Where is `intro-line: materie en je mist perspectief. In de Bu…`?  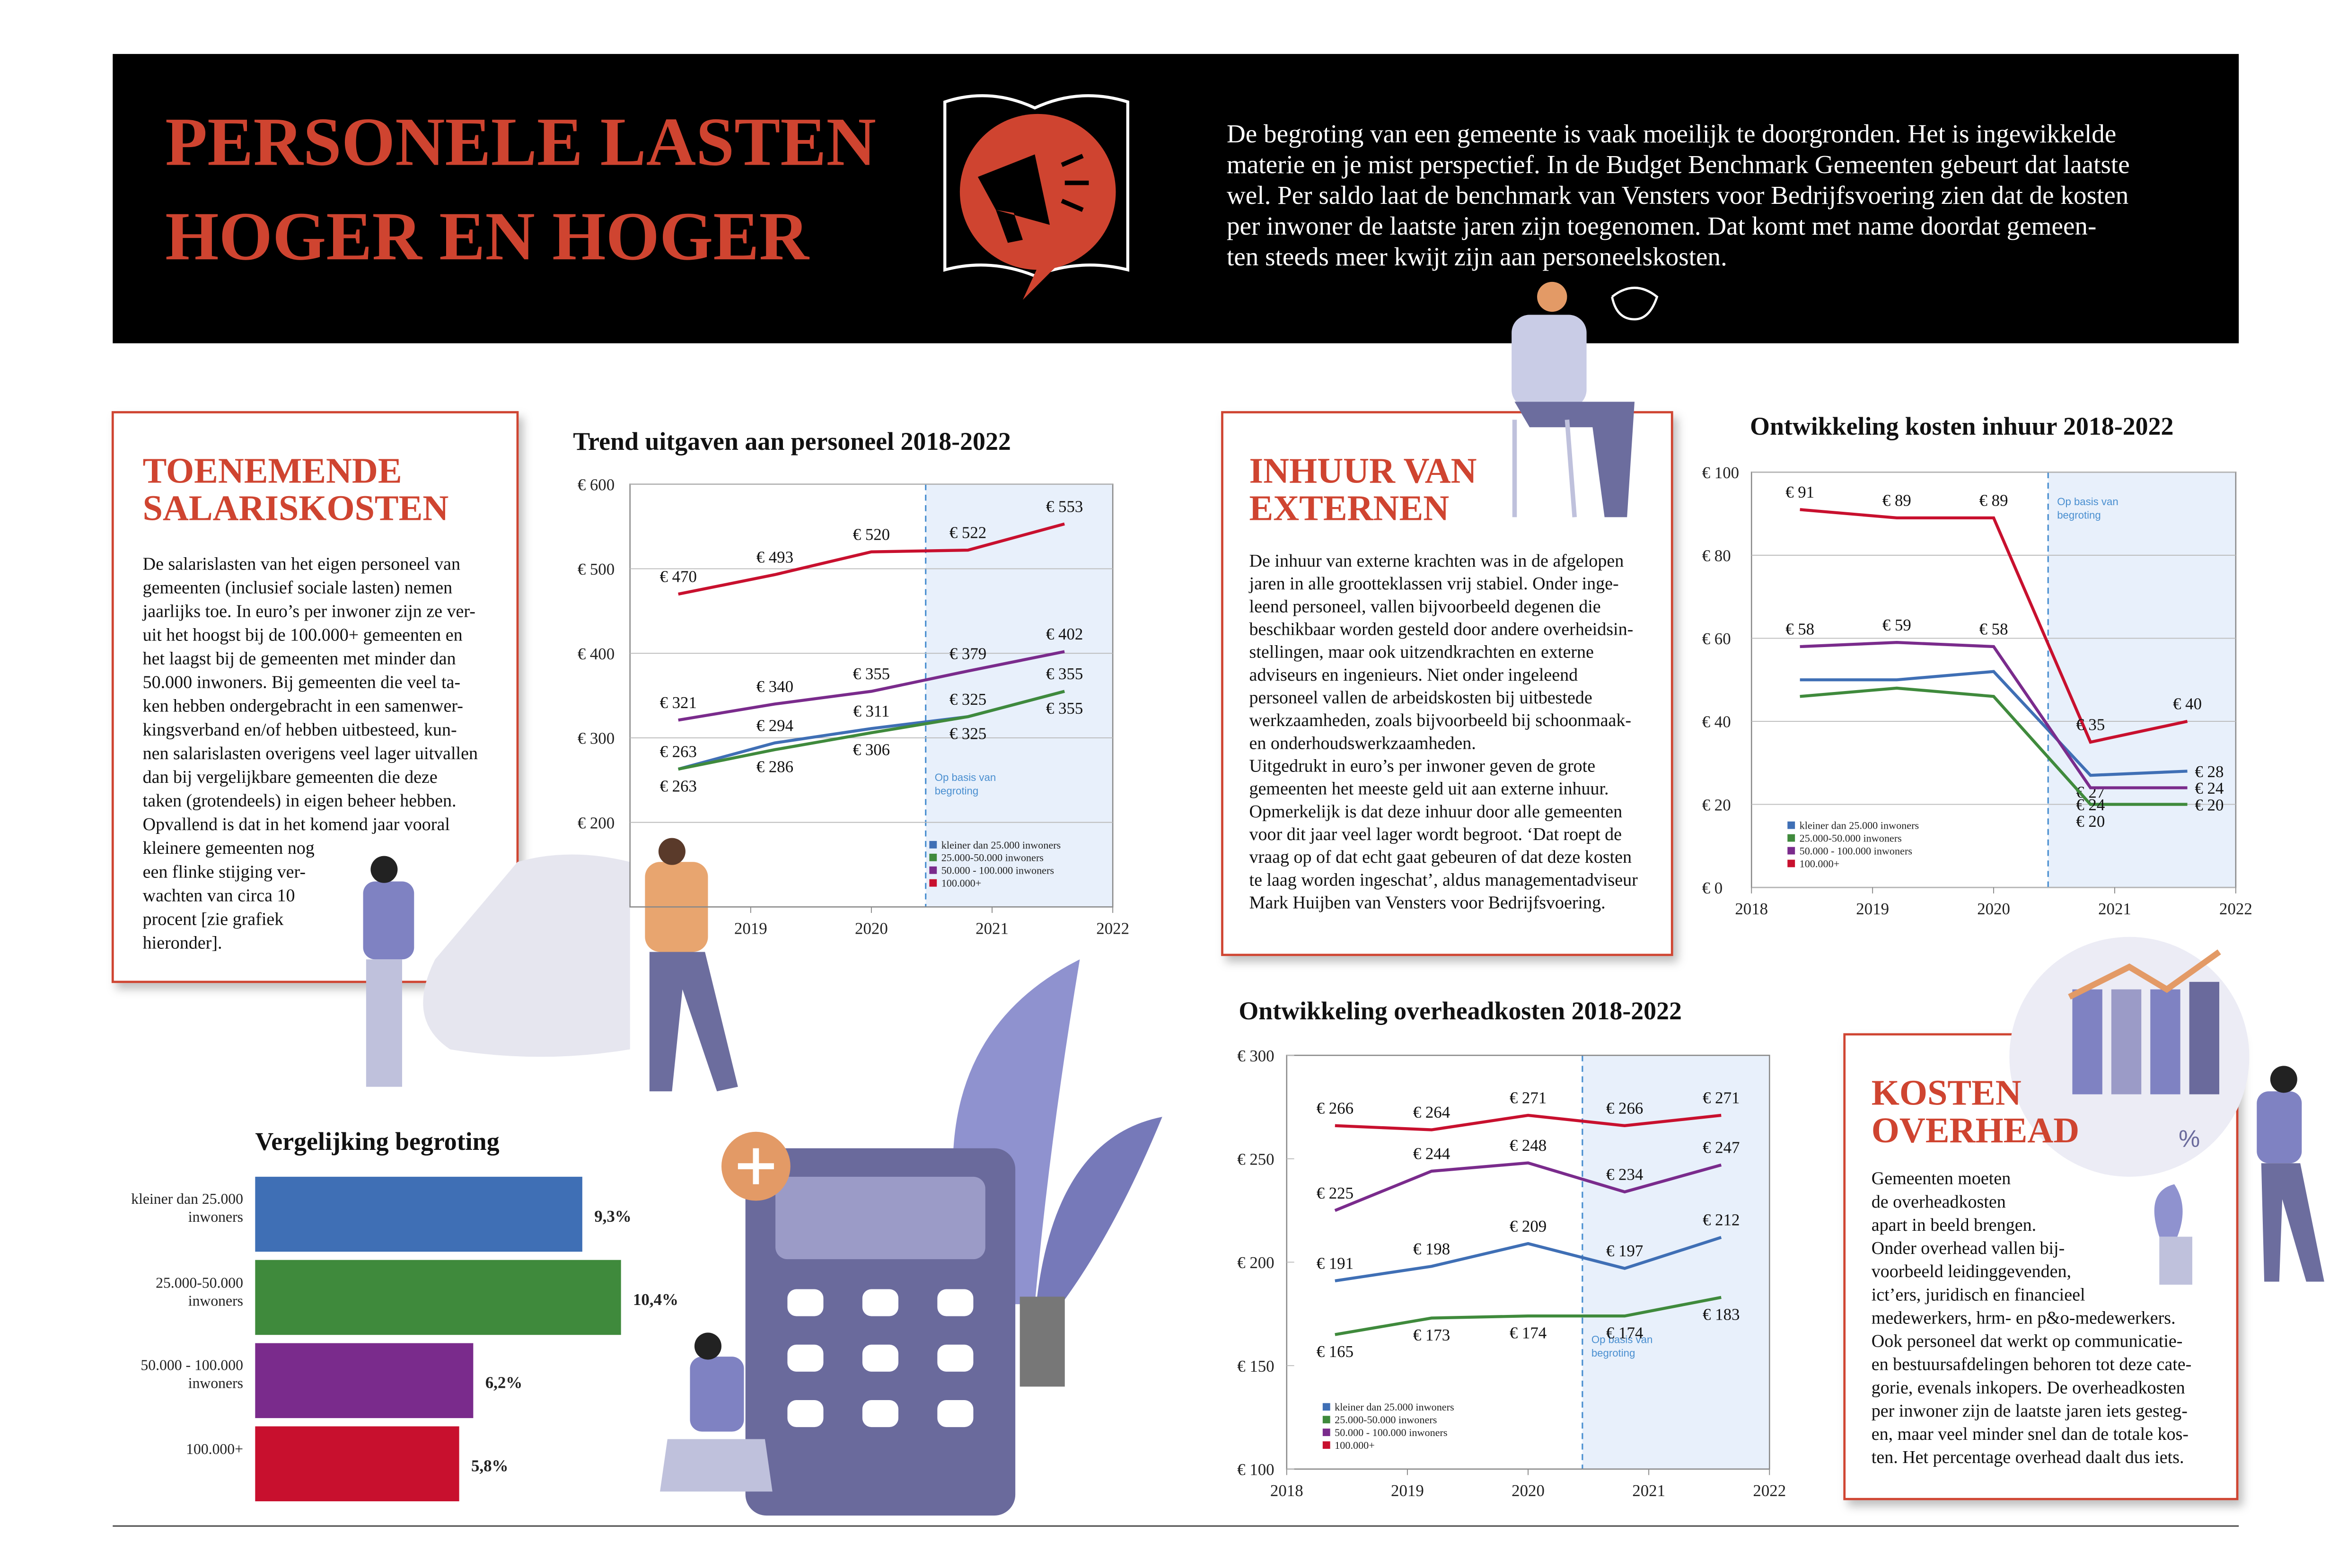 intro-line: materie en je mist perspectief. In de Bu… is located at coordinates (1678, 164).